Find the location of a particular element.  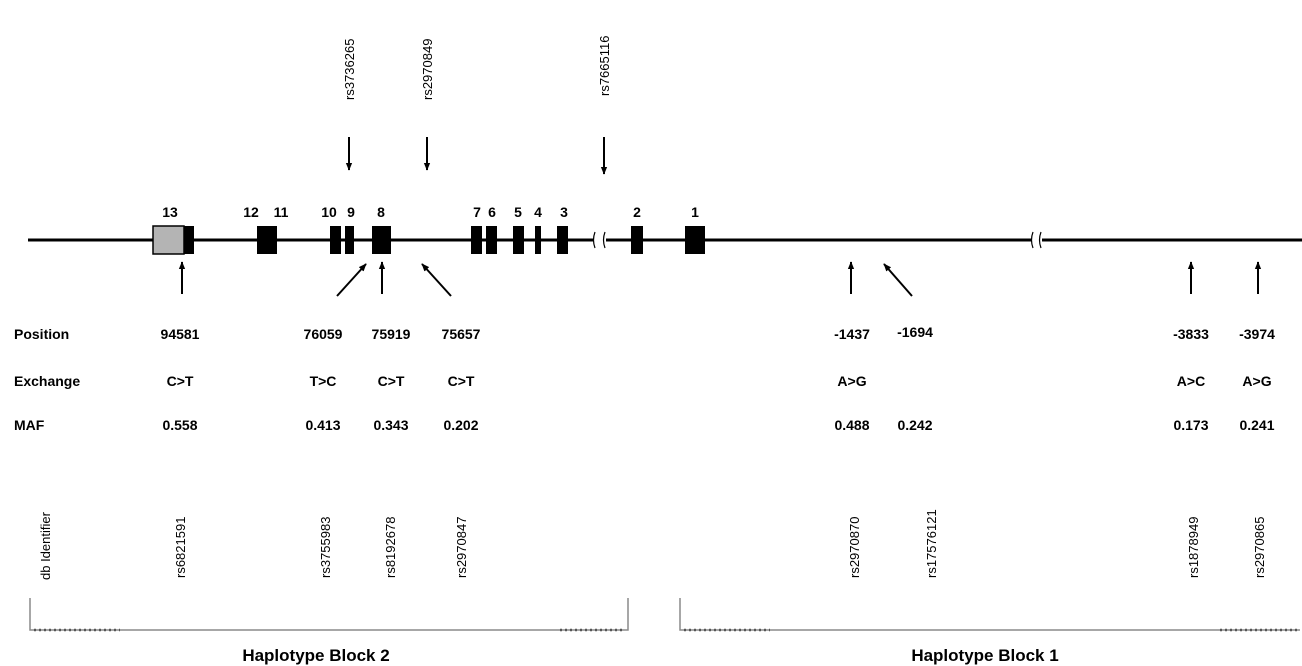

haplotype-brackets is located at coordinates (664, 614).